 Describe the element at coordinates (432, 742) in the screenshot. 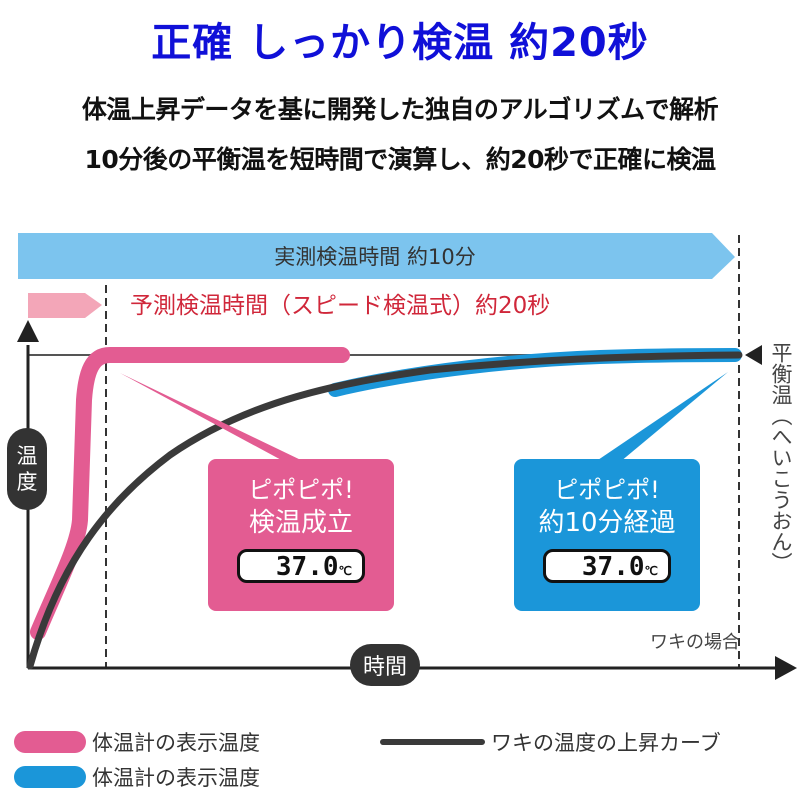

I see `legend-swatch-gray` at that location.